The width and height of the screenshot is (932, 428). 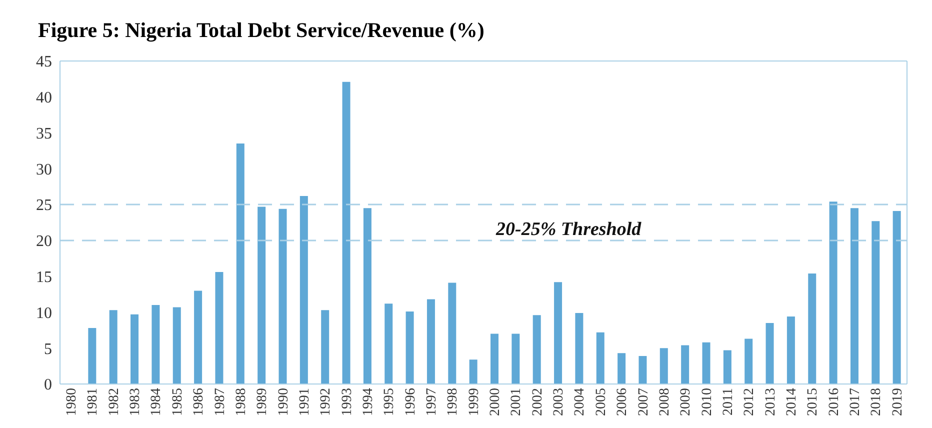 I want to click on x-tick-label: 1982, so click(x=114, y=402).